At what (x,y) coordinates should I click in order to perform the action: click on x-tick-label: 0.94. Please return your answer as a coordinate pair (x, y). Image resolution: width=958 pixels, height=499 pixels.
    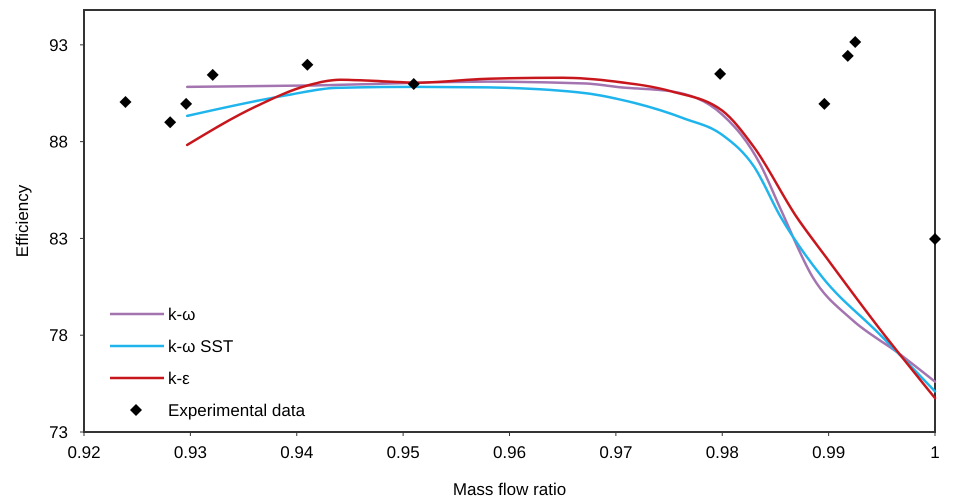
    Looking at the image, I should click on (297, 452).